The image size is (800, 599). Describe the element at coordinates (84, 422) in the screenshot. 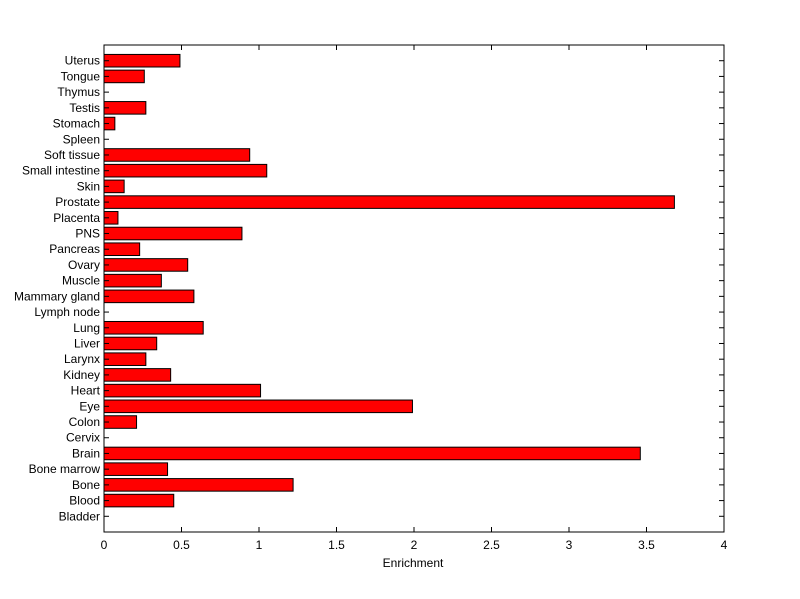

I see `y-tick-label: Colon` at that location.